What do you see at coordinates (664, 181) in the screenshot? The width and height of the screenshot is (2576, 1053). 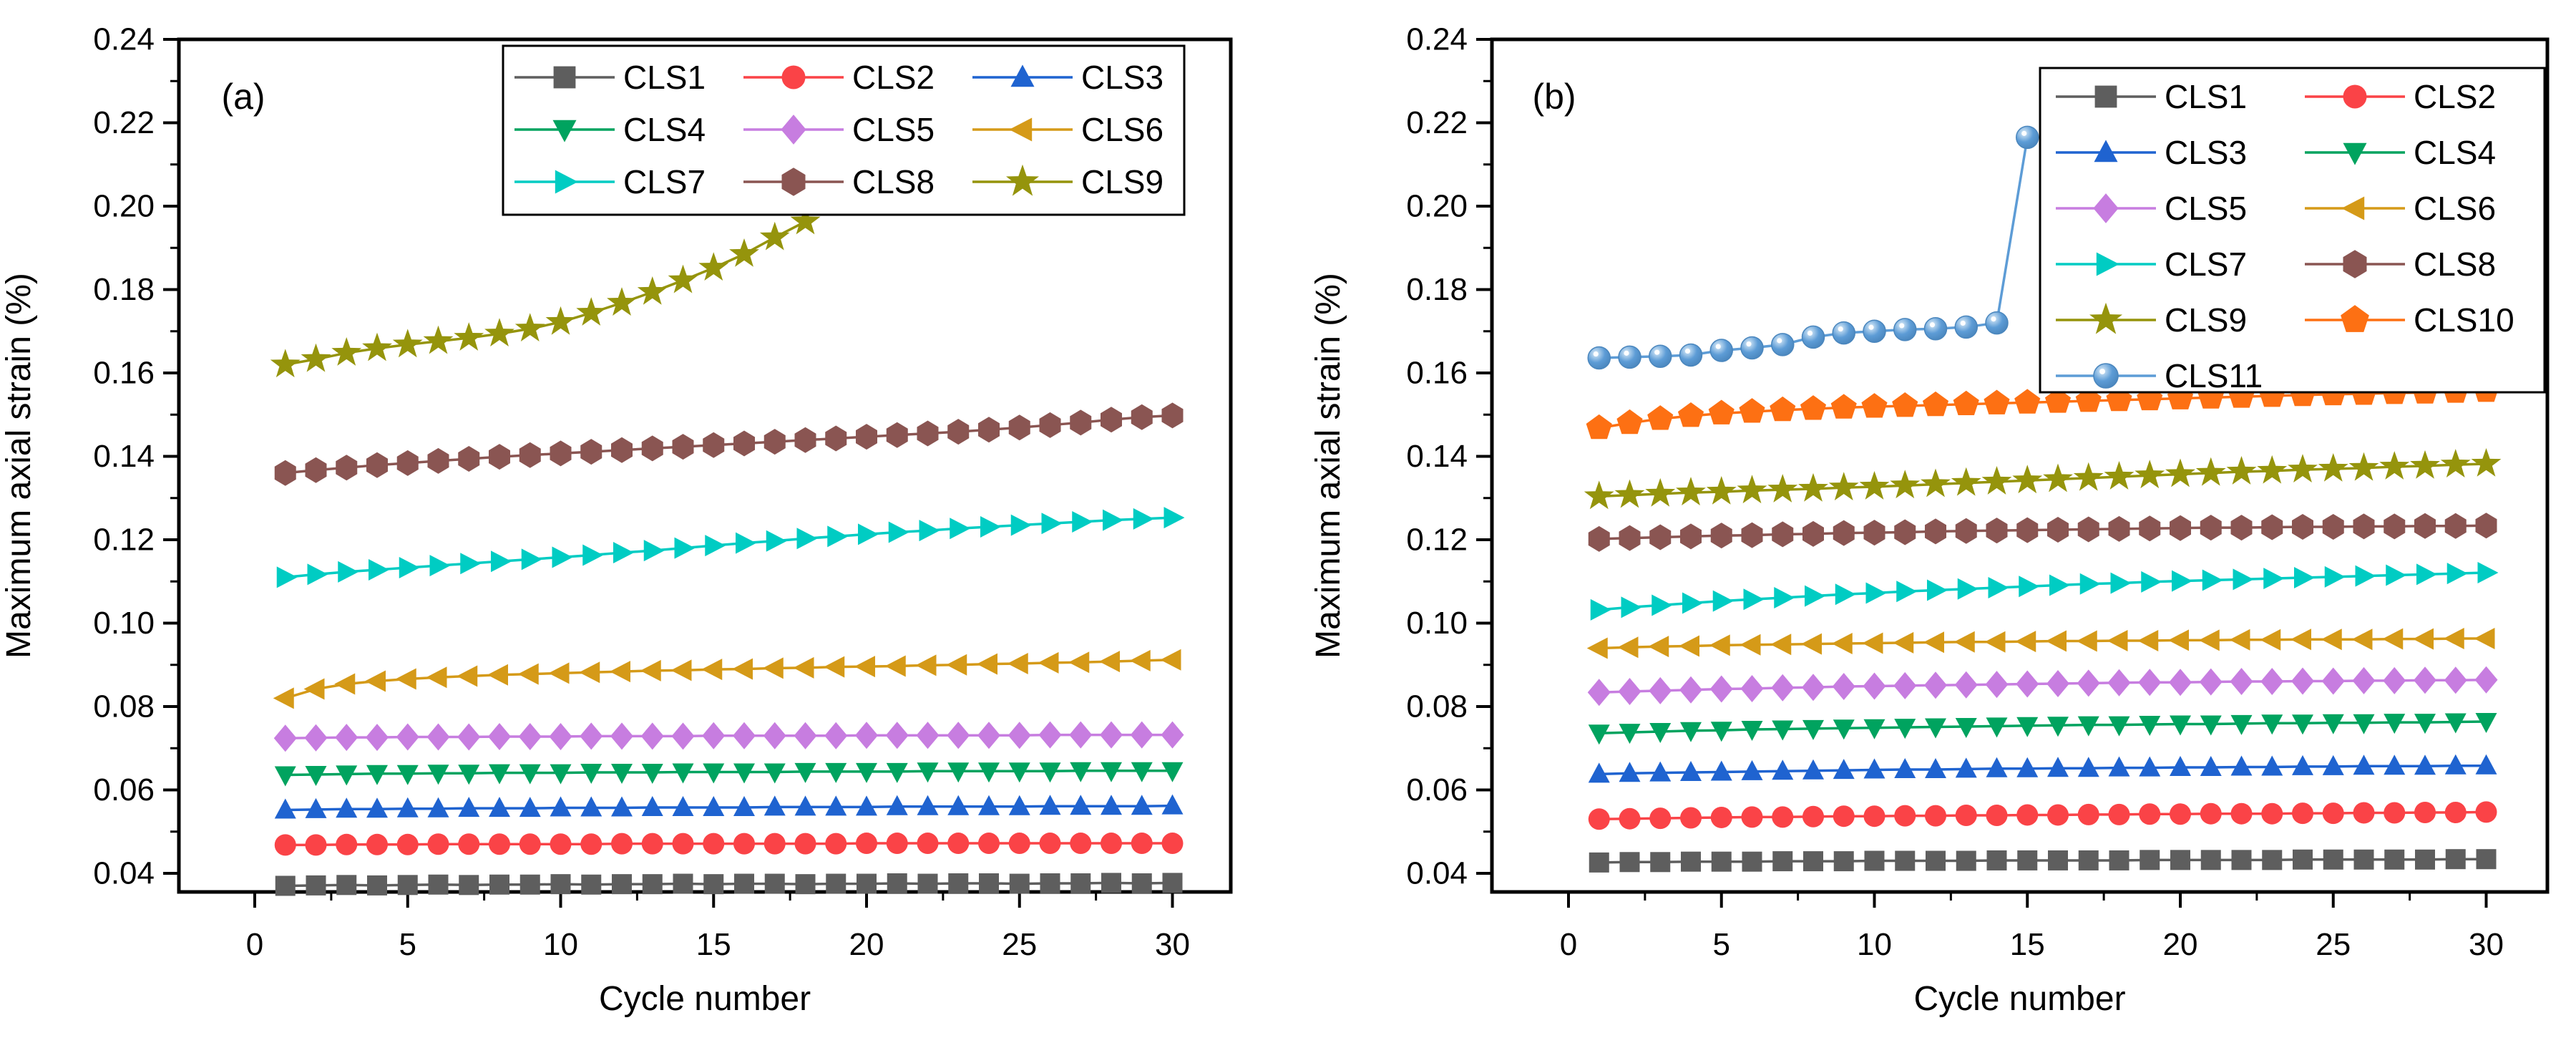 I see `legend-label: CLS7` at bounding box center [664, 181].